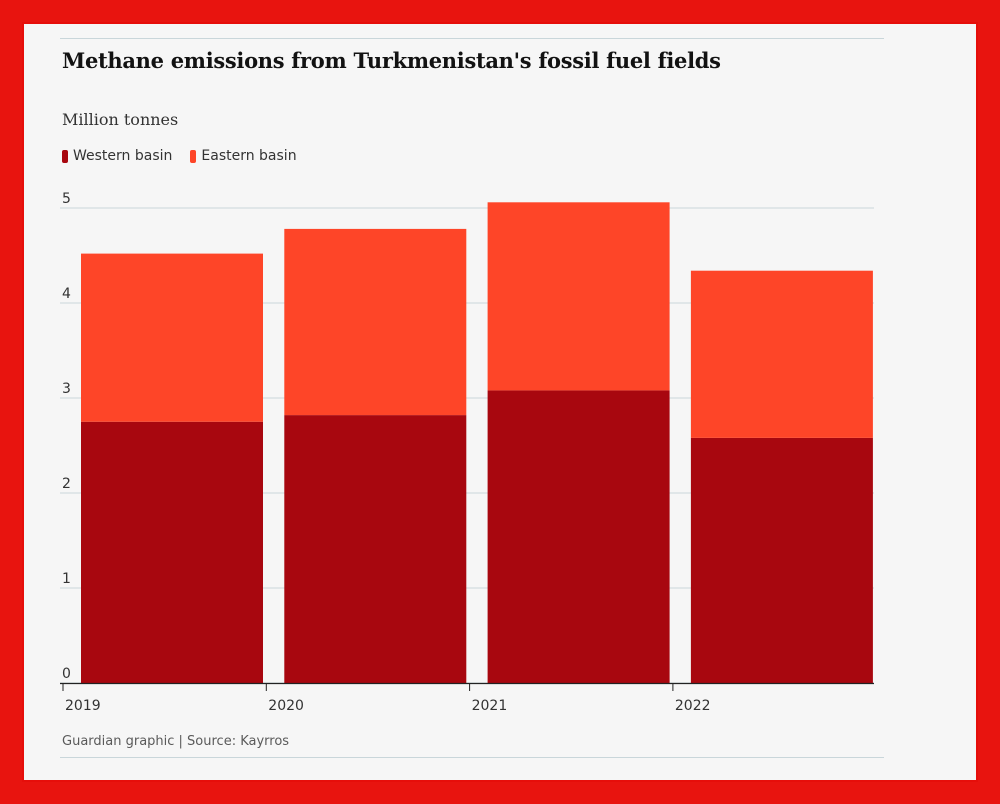  I want to click on x-tick-label-2021: 2021, so click(490, 706).